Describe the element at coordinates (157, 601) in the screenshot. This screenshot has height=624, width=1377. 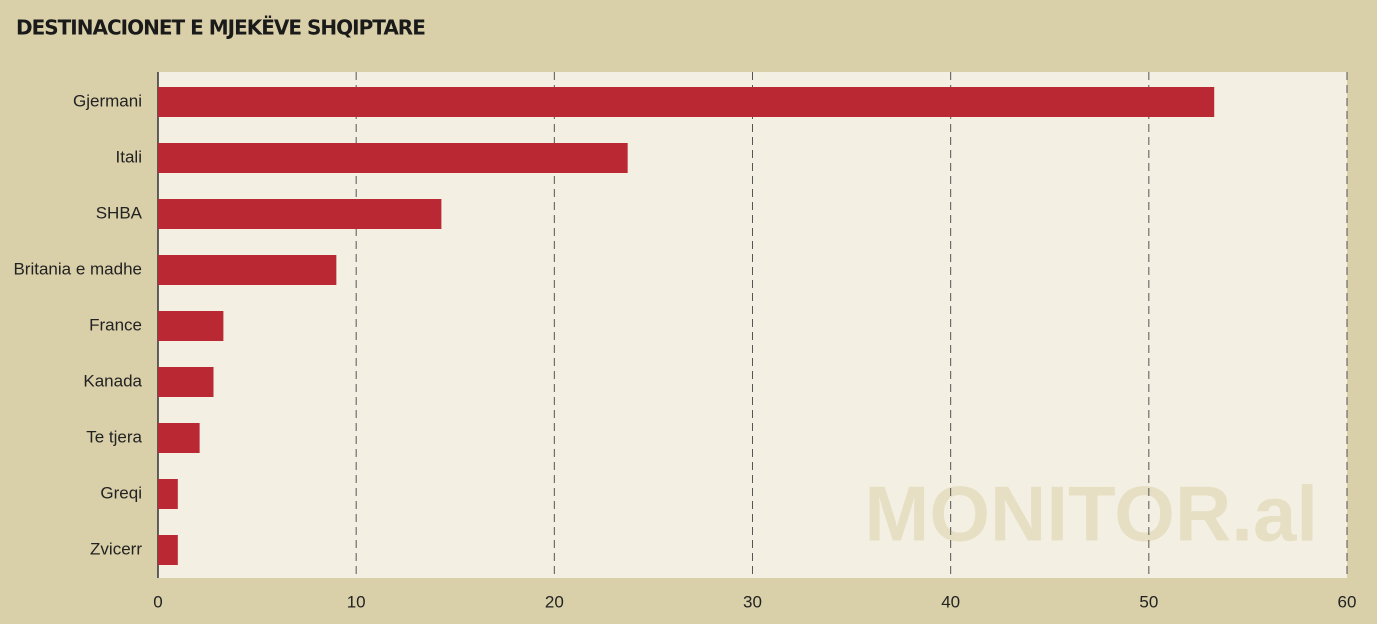
I see `x-tick-label: 0` at that location.